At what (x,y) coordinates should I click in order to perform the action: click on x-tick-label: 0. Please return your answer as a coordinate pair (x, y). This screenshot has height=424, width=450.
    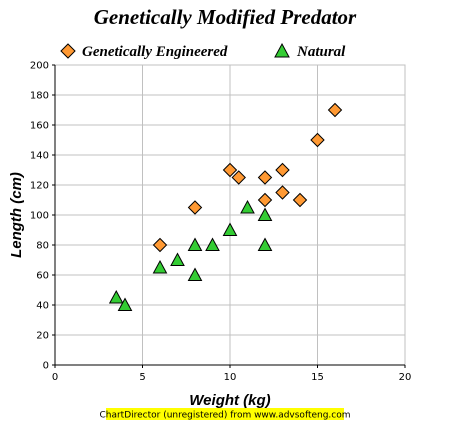
    Looking at the image, I should click on (55, 377).